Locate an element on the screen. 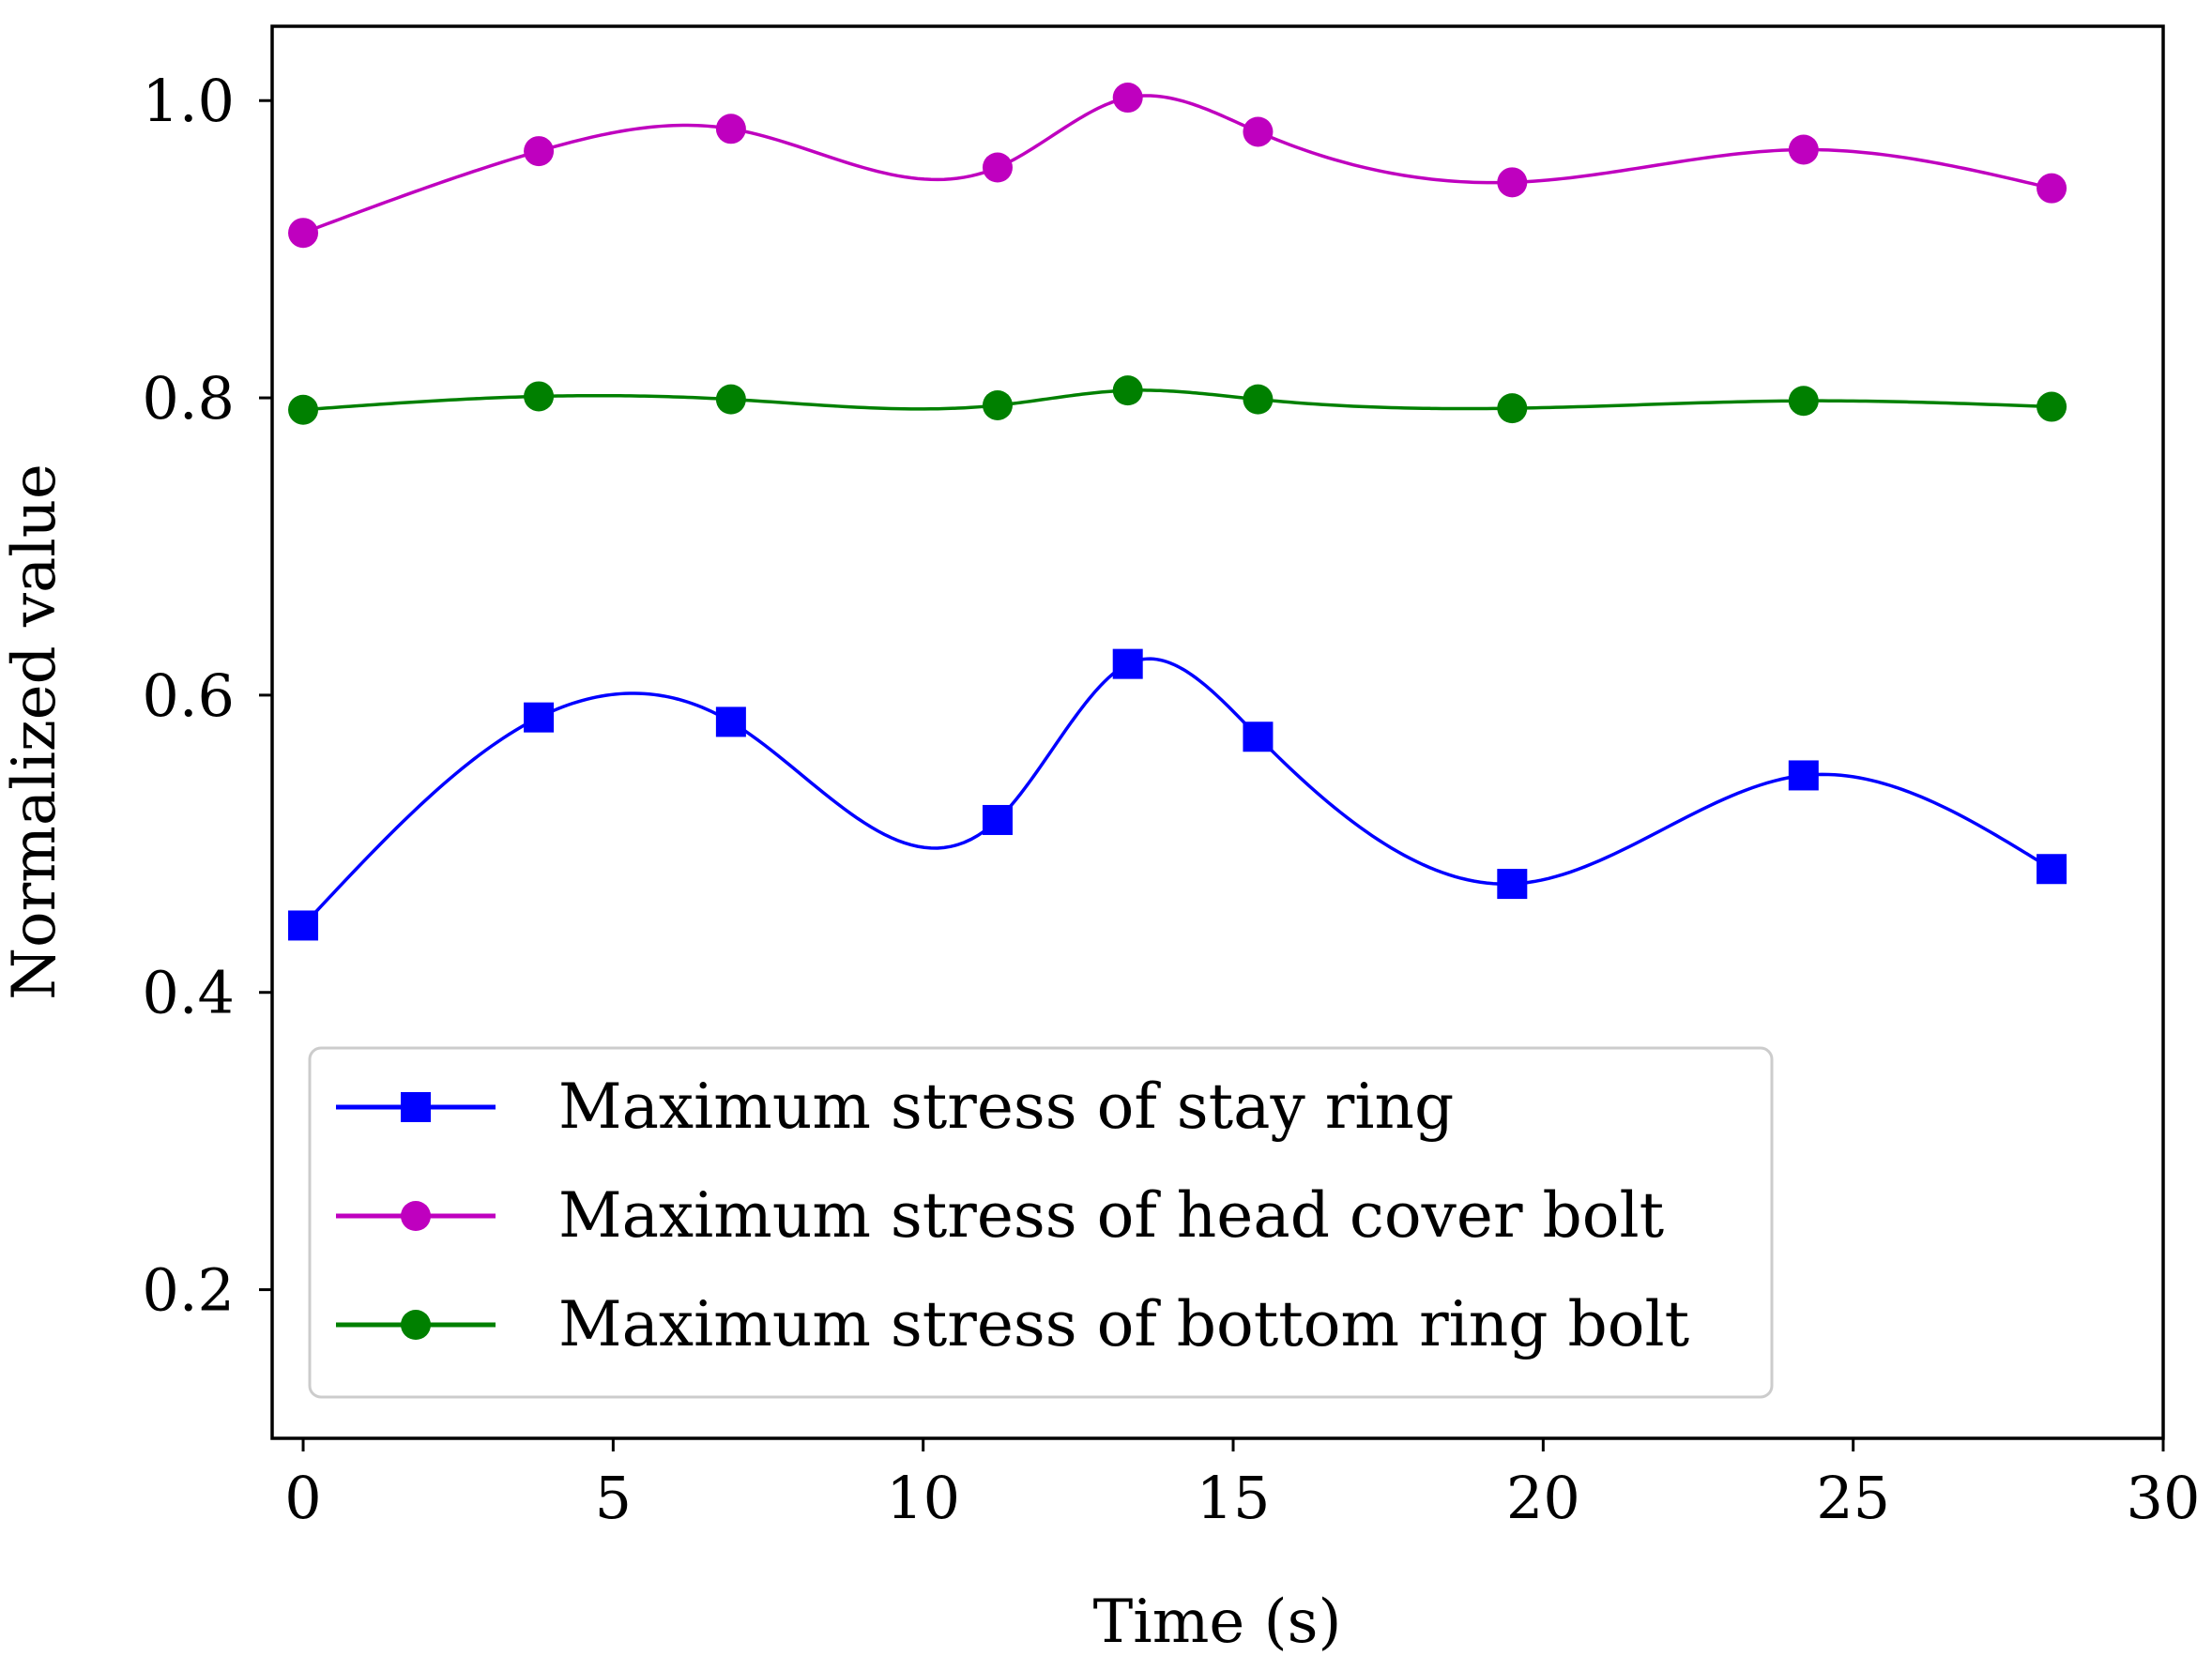  x-ticks: 0 5 10 15 20 25 30 is located at coordinates (1242, 1485).